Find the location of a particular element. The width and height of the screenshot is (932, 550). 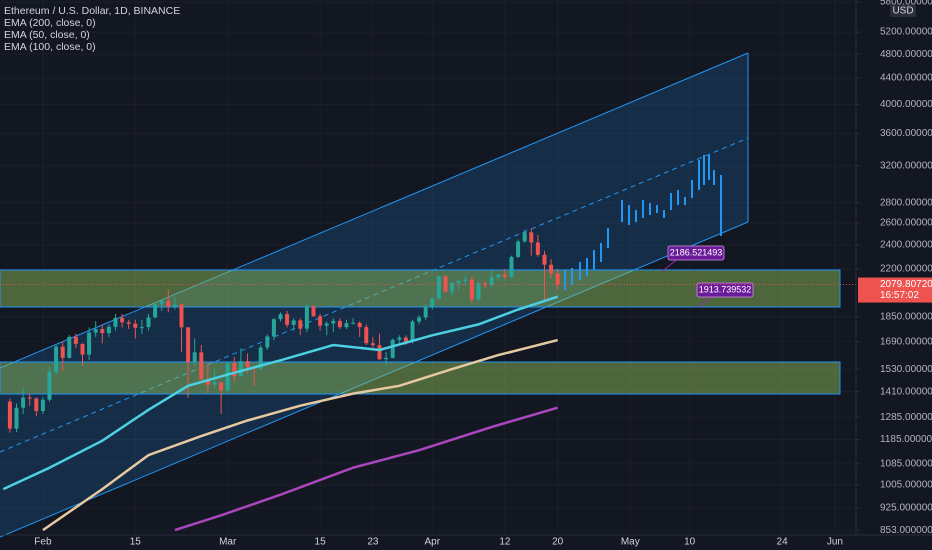

x-tick-label: 24 is located at coordinates (783, 542).